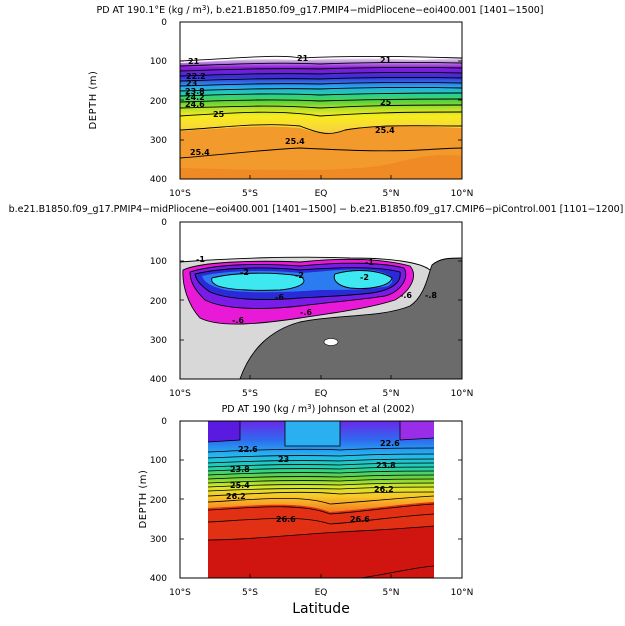  Describe the element at coordinates (391, 394) in the screenshot. I see `p2-xtick-3: 5°N` at that location.